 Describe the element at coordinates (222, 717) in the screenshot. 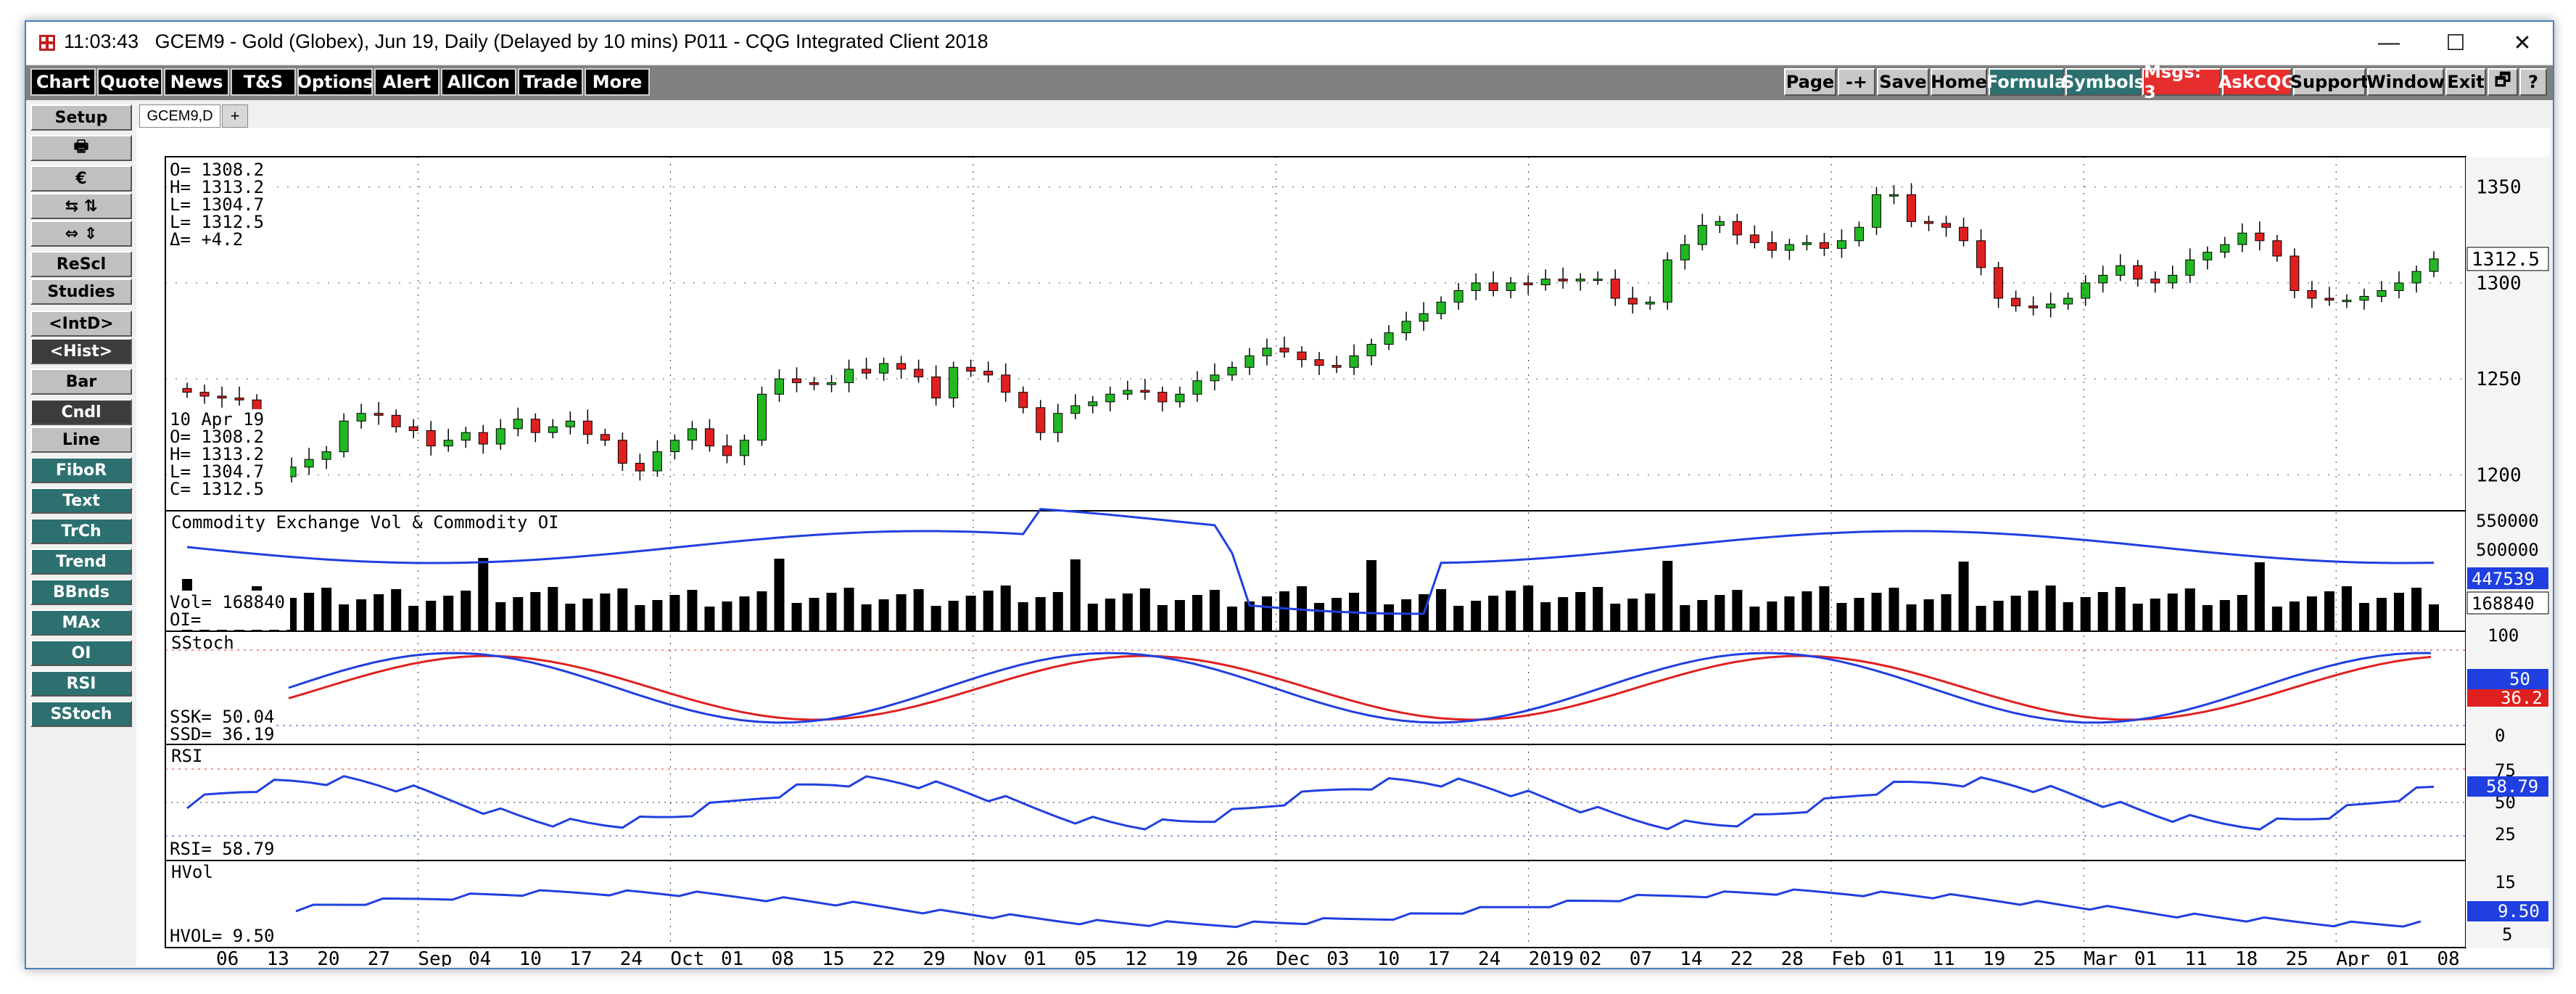

I see `ssk-label: SSK= 50.04` at that location.